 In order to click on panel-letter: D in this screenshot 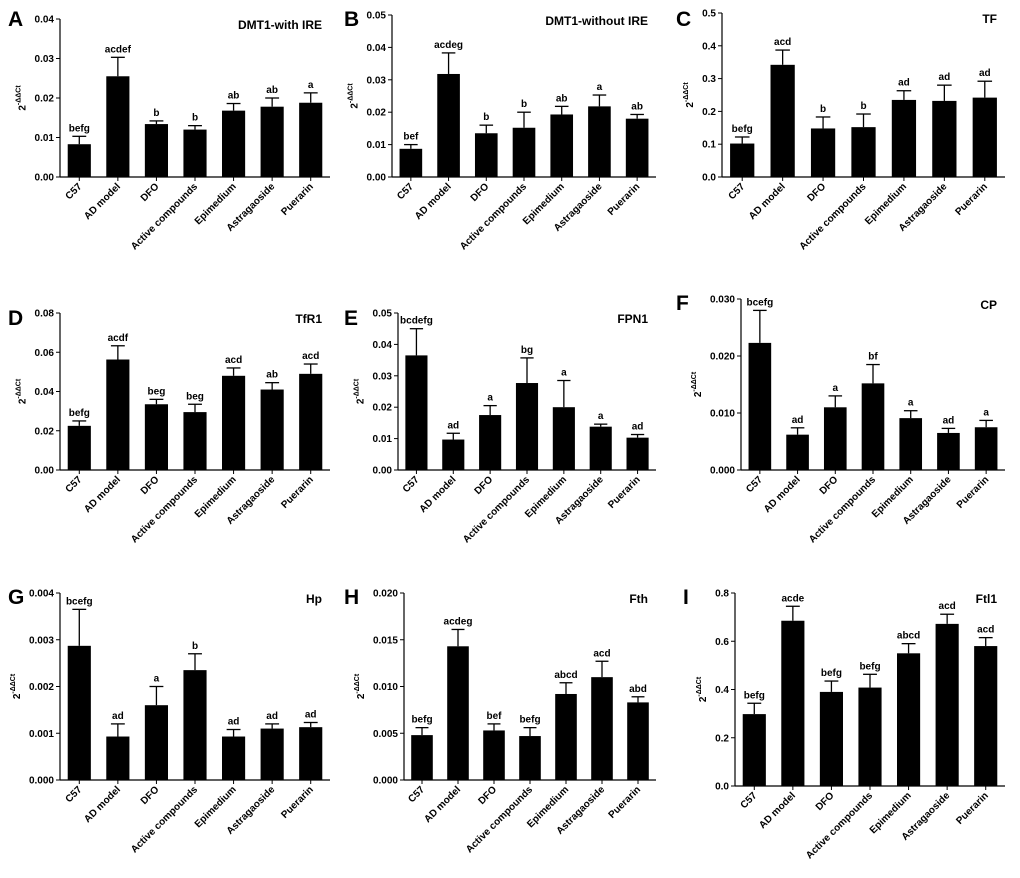, I will do `click(15, 318)`.